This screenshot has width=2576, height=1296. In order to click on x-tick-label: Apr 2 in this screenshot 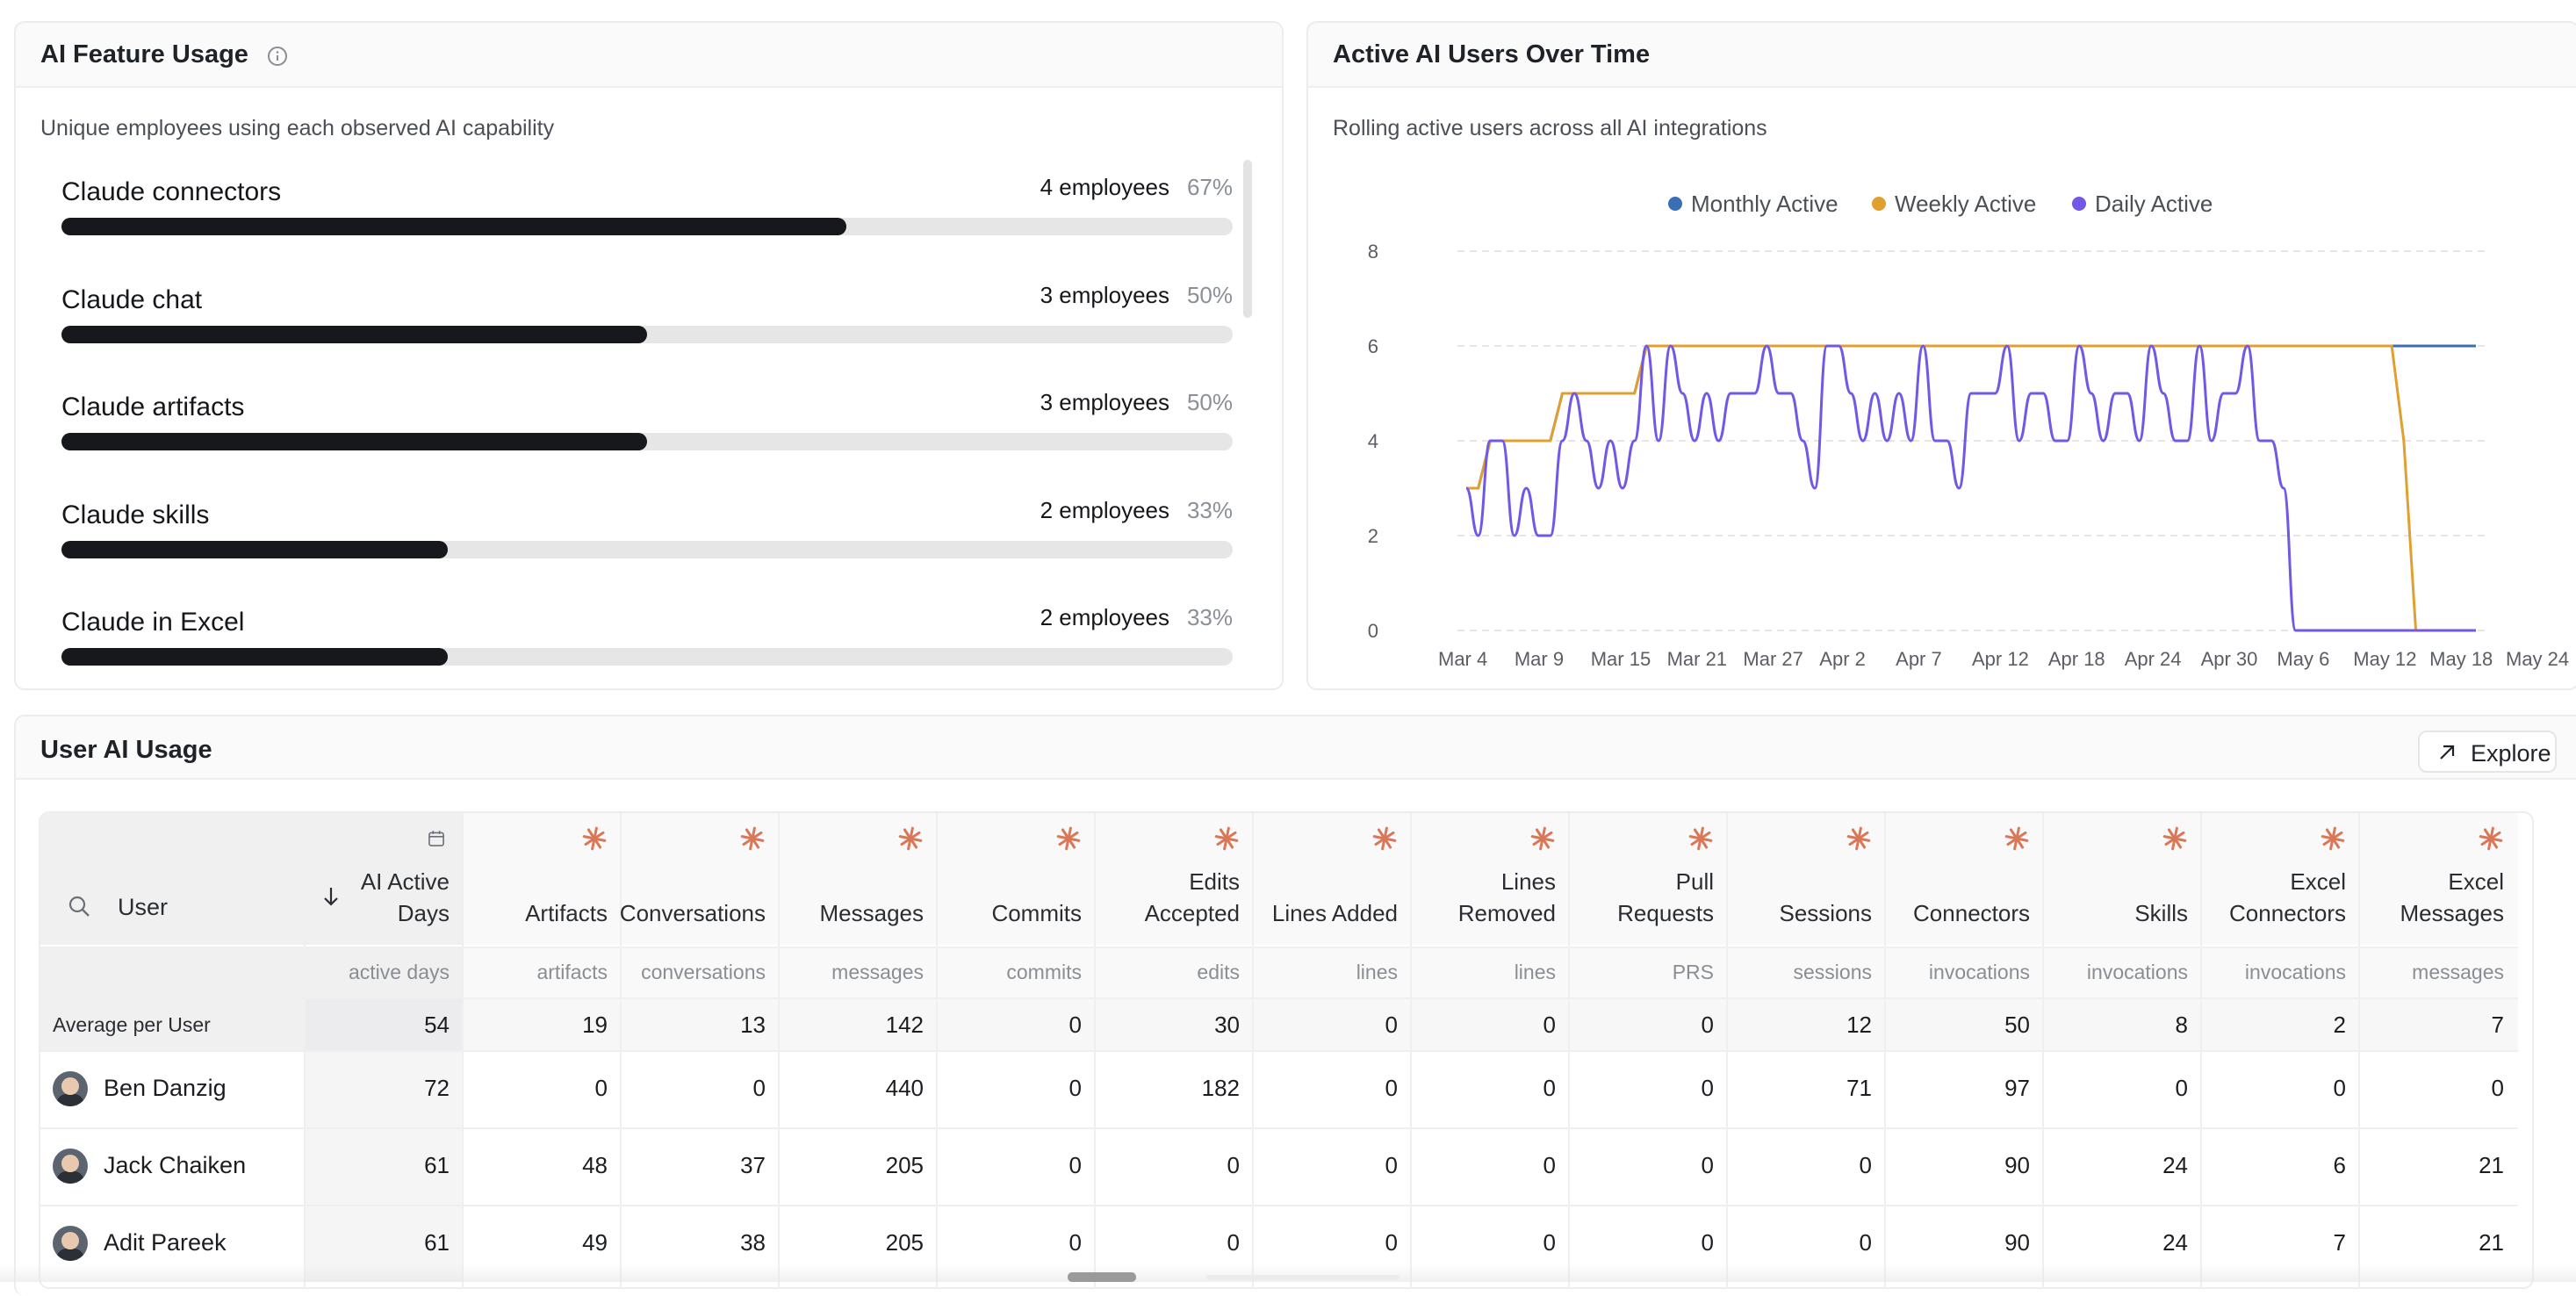, I will do `click(1842, 659)`.